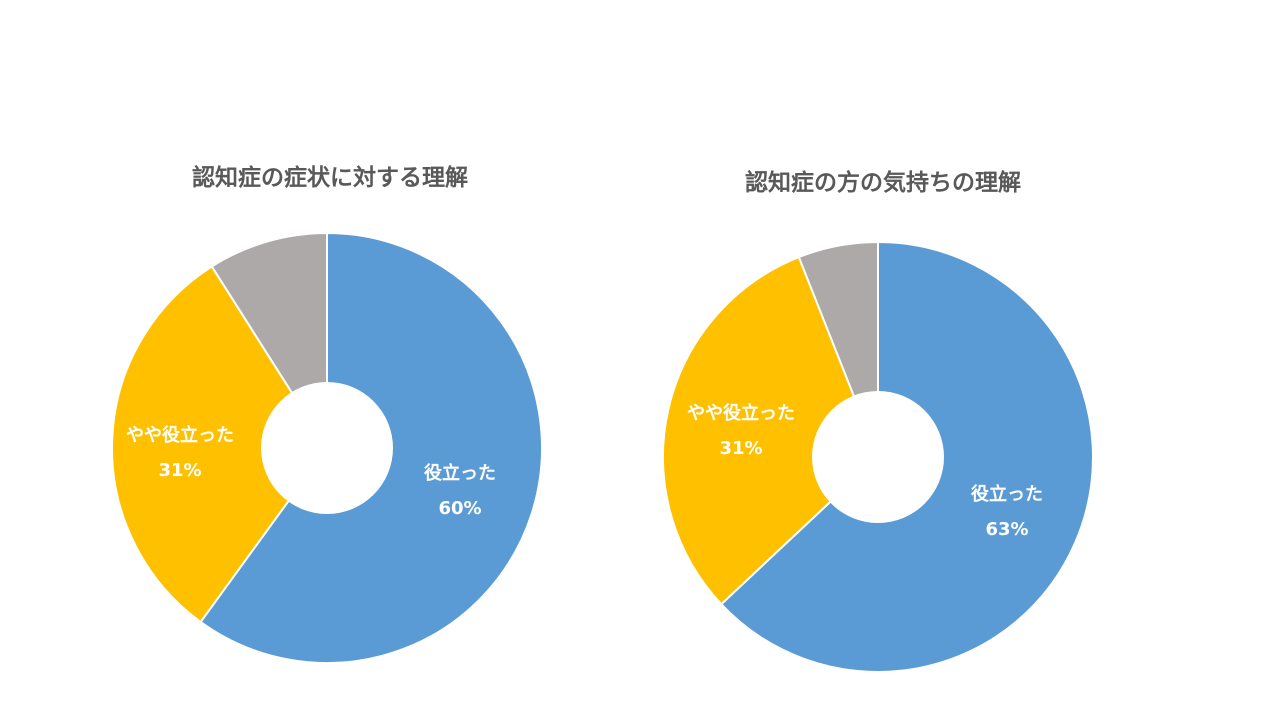 The width and height of the screenshot is (1280, 720). Describe the element at coordinates (883, 183) in the screenshot. I see `chart-title-feelings: 認知症の方の気持ちの理解` at that location.